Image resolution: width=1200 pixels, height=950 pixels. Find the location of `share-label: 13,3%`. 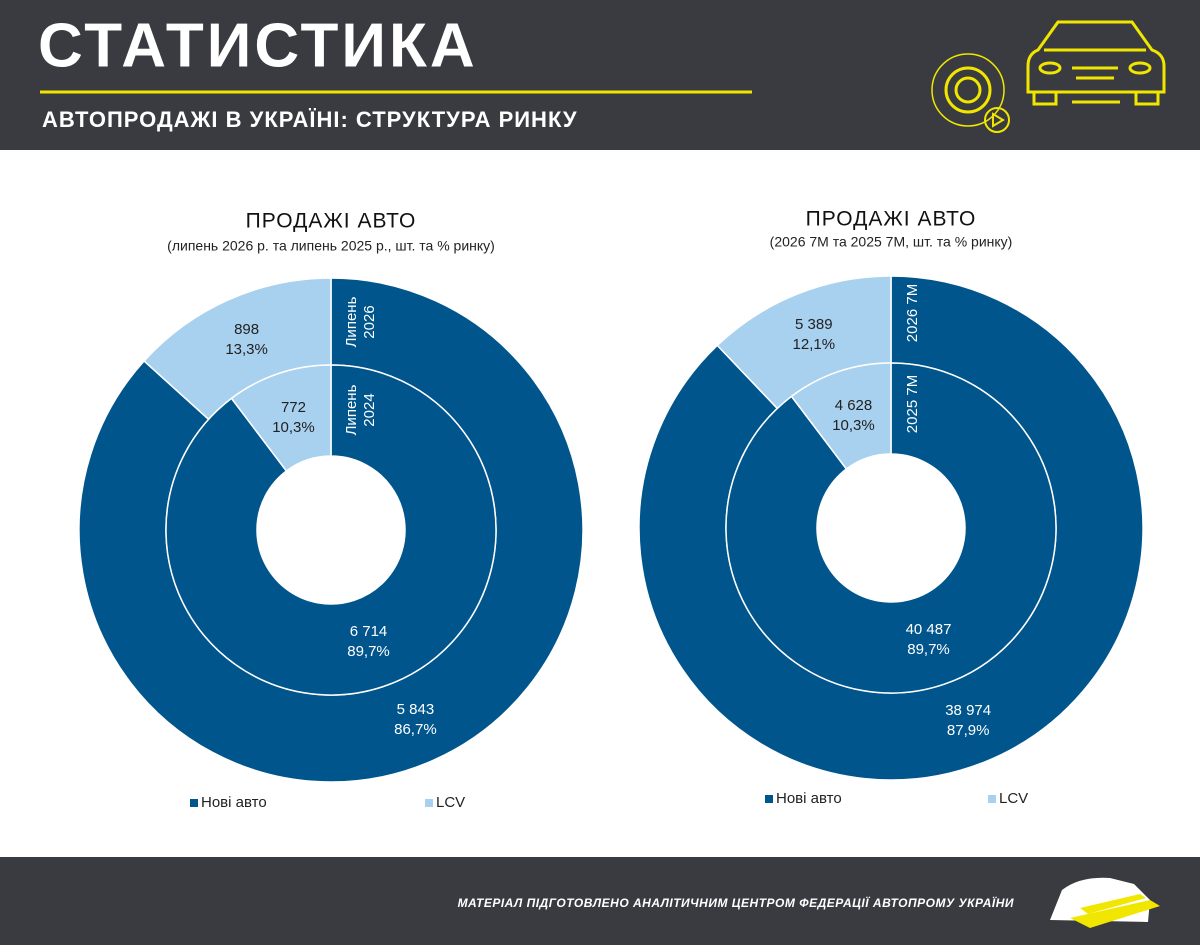

share-label: 13,3% is located at coordinates (246, 349).